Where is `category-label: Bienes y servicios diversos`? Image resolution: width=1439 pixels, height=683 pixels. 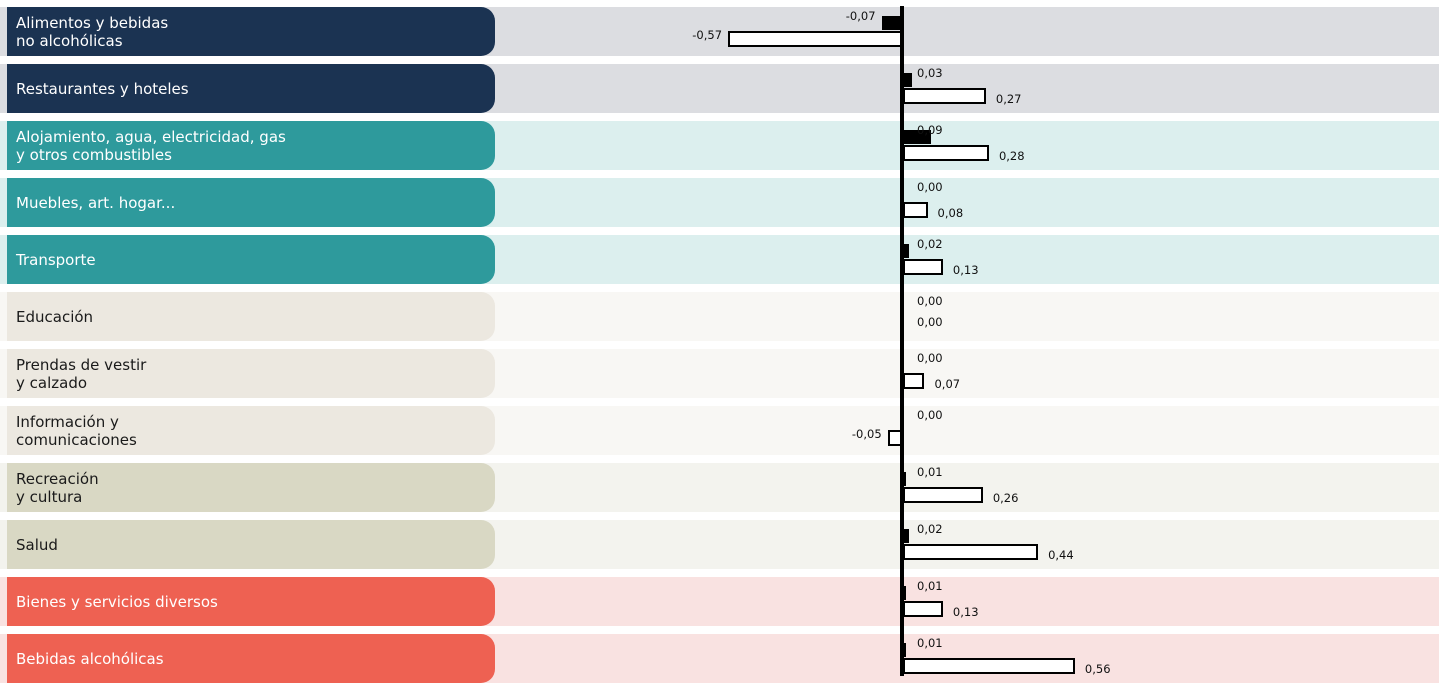
category-label: Bienes y servicios diversos is located at coordinates (251, 601).